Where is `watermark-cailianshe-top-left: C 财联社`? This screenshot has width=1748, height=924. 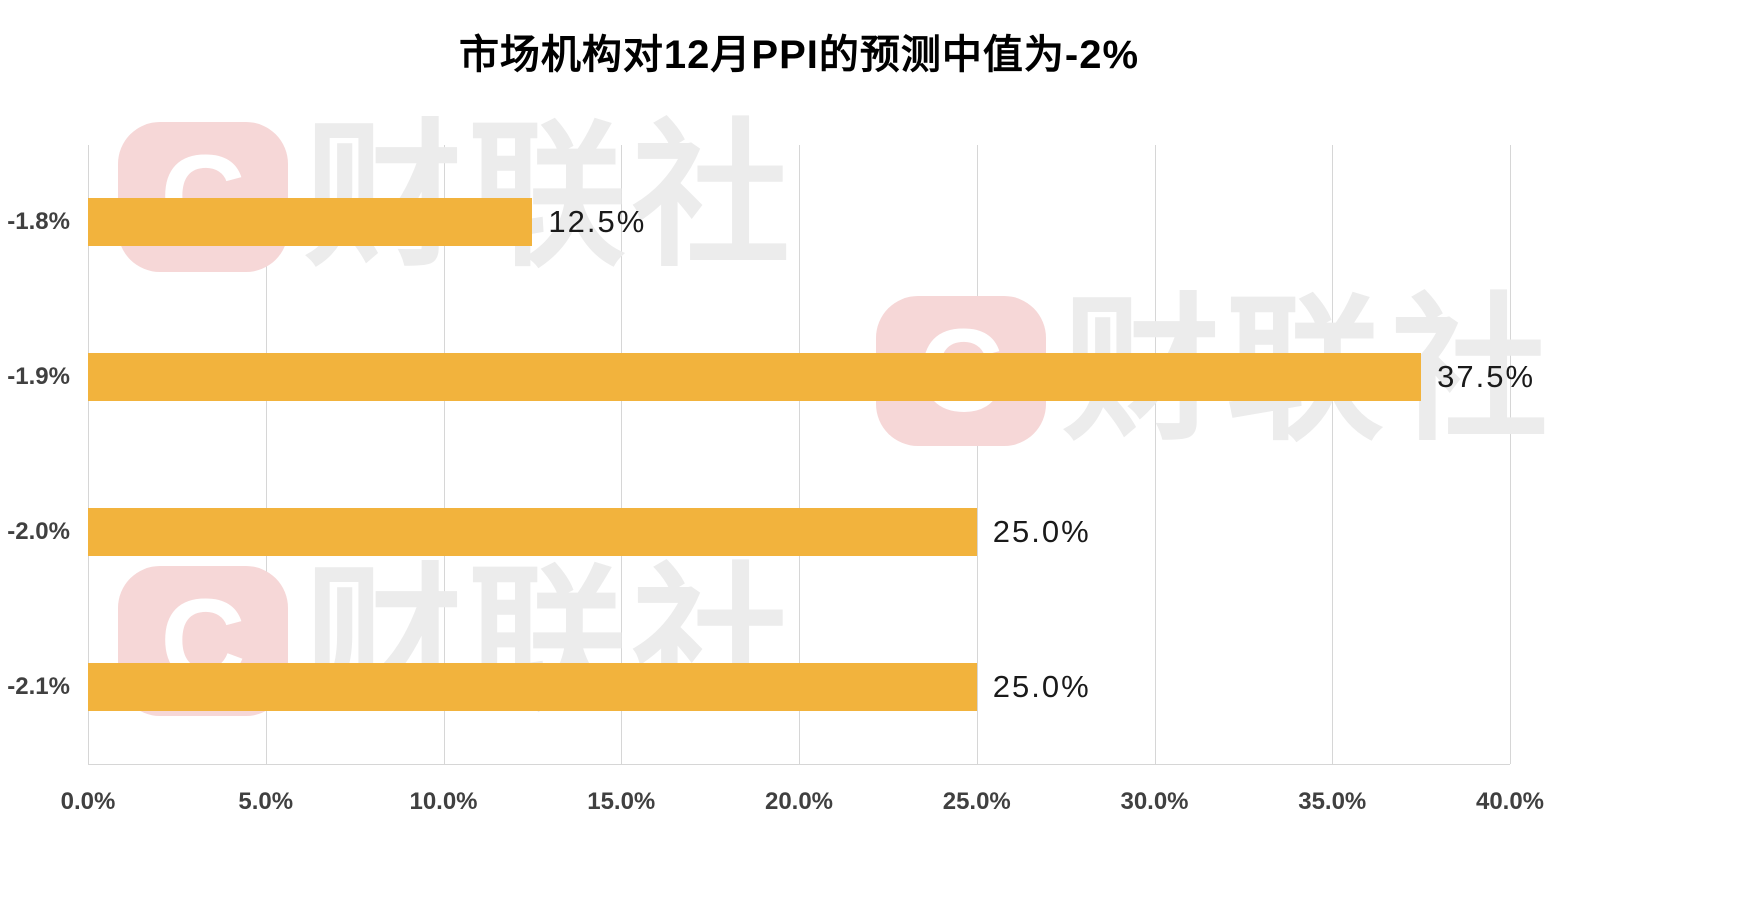
watermark-cailianshe-top-left: C 财联社 is located at coordinates (457, 197).